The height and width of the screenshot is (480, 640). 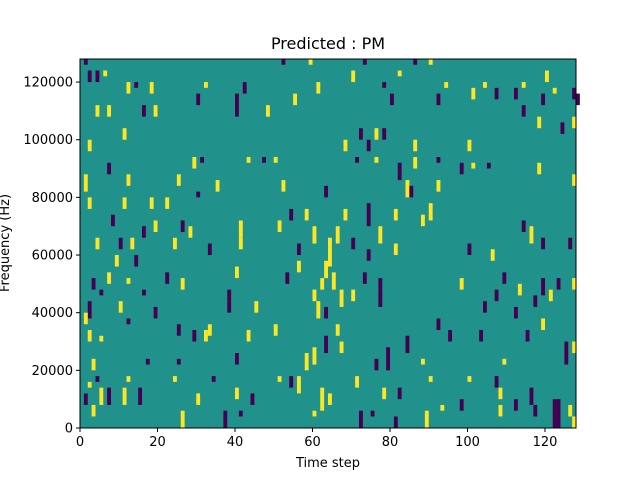 I want to click on y-tick-label: 120000, so click(x=48, y=83).